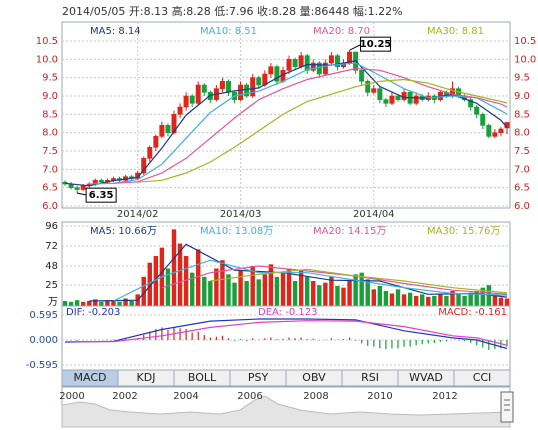 The height and width of the screenshot is (430, 538). What do you see at coordinates (202, 377) in the screenshot?
I see `tab-label: BOLL` at bounding box center [202, 377].